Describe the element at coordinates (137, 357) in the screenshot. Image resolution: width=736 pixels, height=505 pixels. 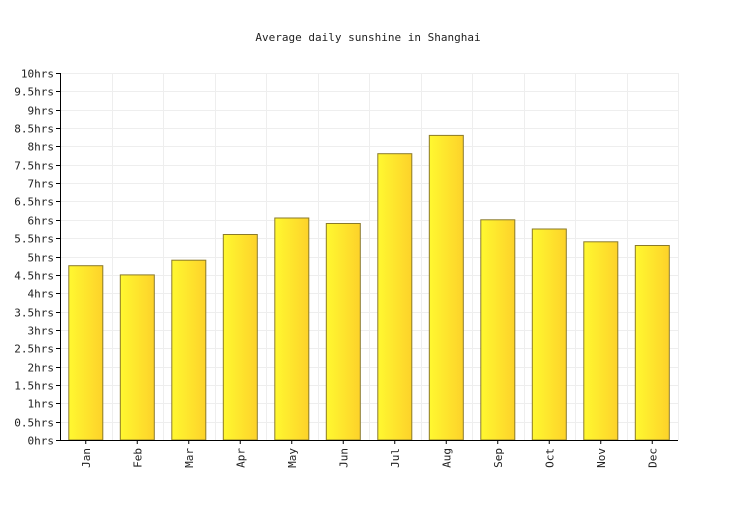
I see `bar-feb` at that location.